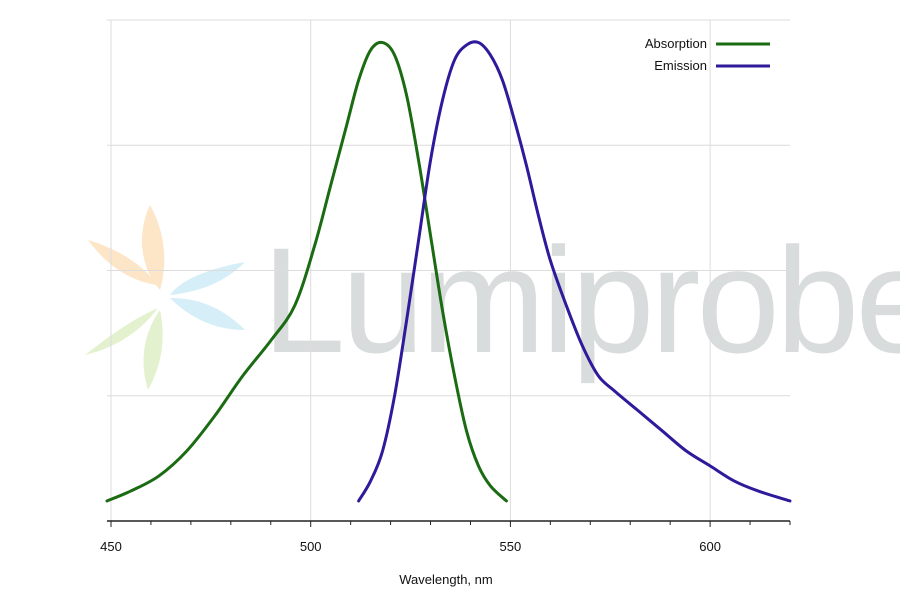  What do you see at coordinates (676, 43) in the screenshot?
I see `legend-label-absorption: Absorption` at bounding box center [676, 43].